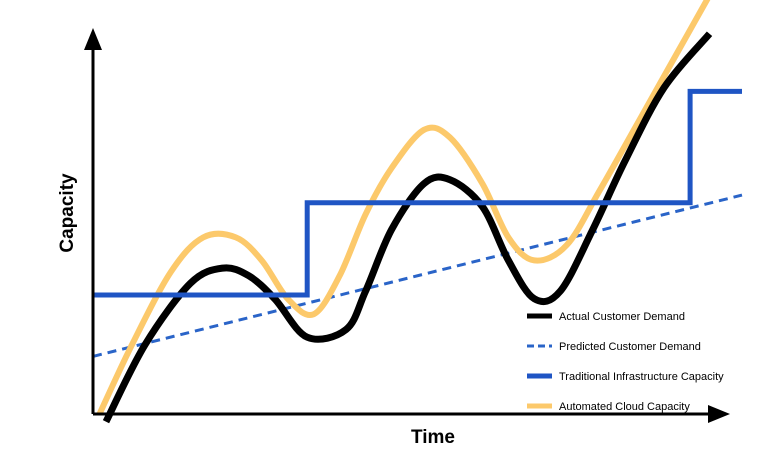 This screenshot has height=453, width=769. What do you see at coordinates (93, 39) in the screenshot?
I see `y-axis-arrow-icon` at bounding box center [93, 39].